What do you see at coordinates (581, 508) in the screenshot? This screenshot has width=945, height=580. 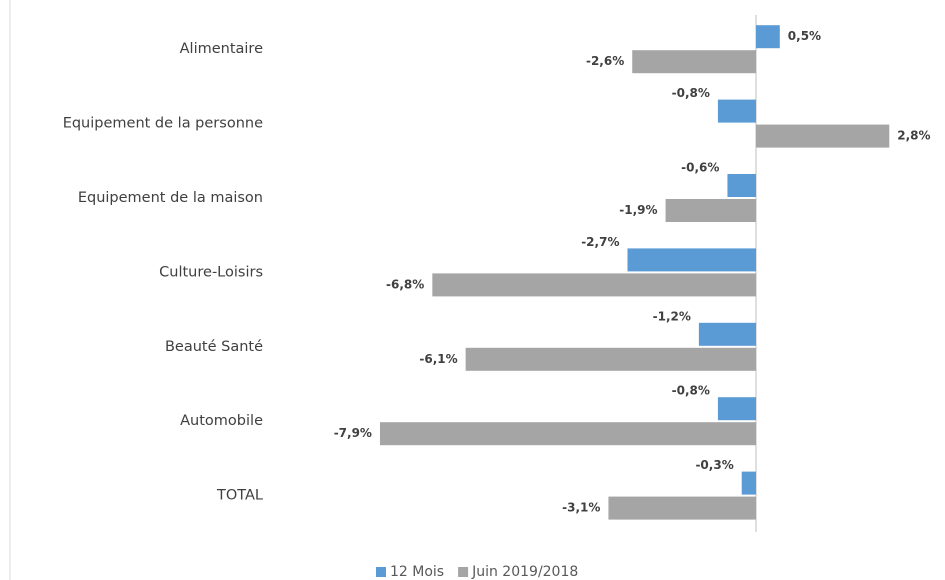 I see `data-label: -3,1%` at bounding box center [581, 508].